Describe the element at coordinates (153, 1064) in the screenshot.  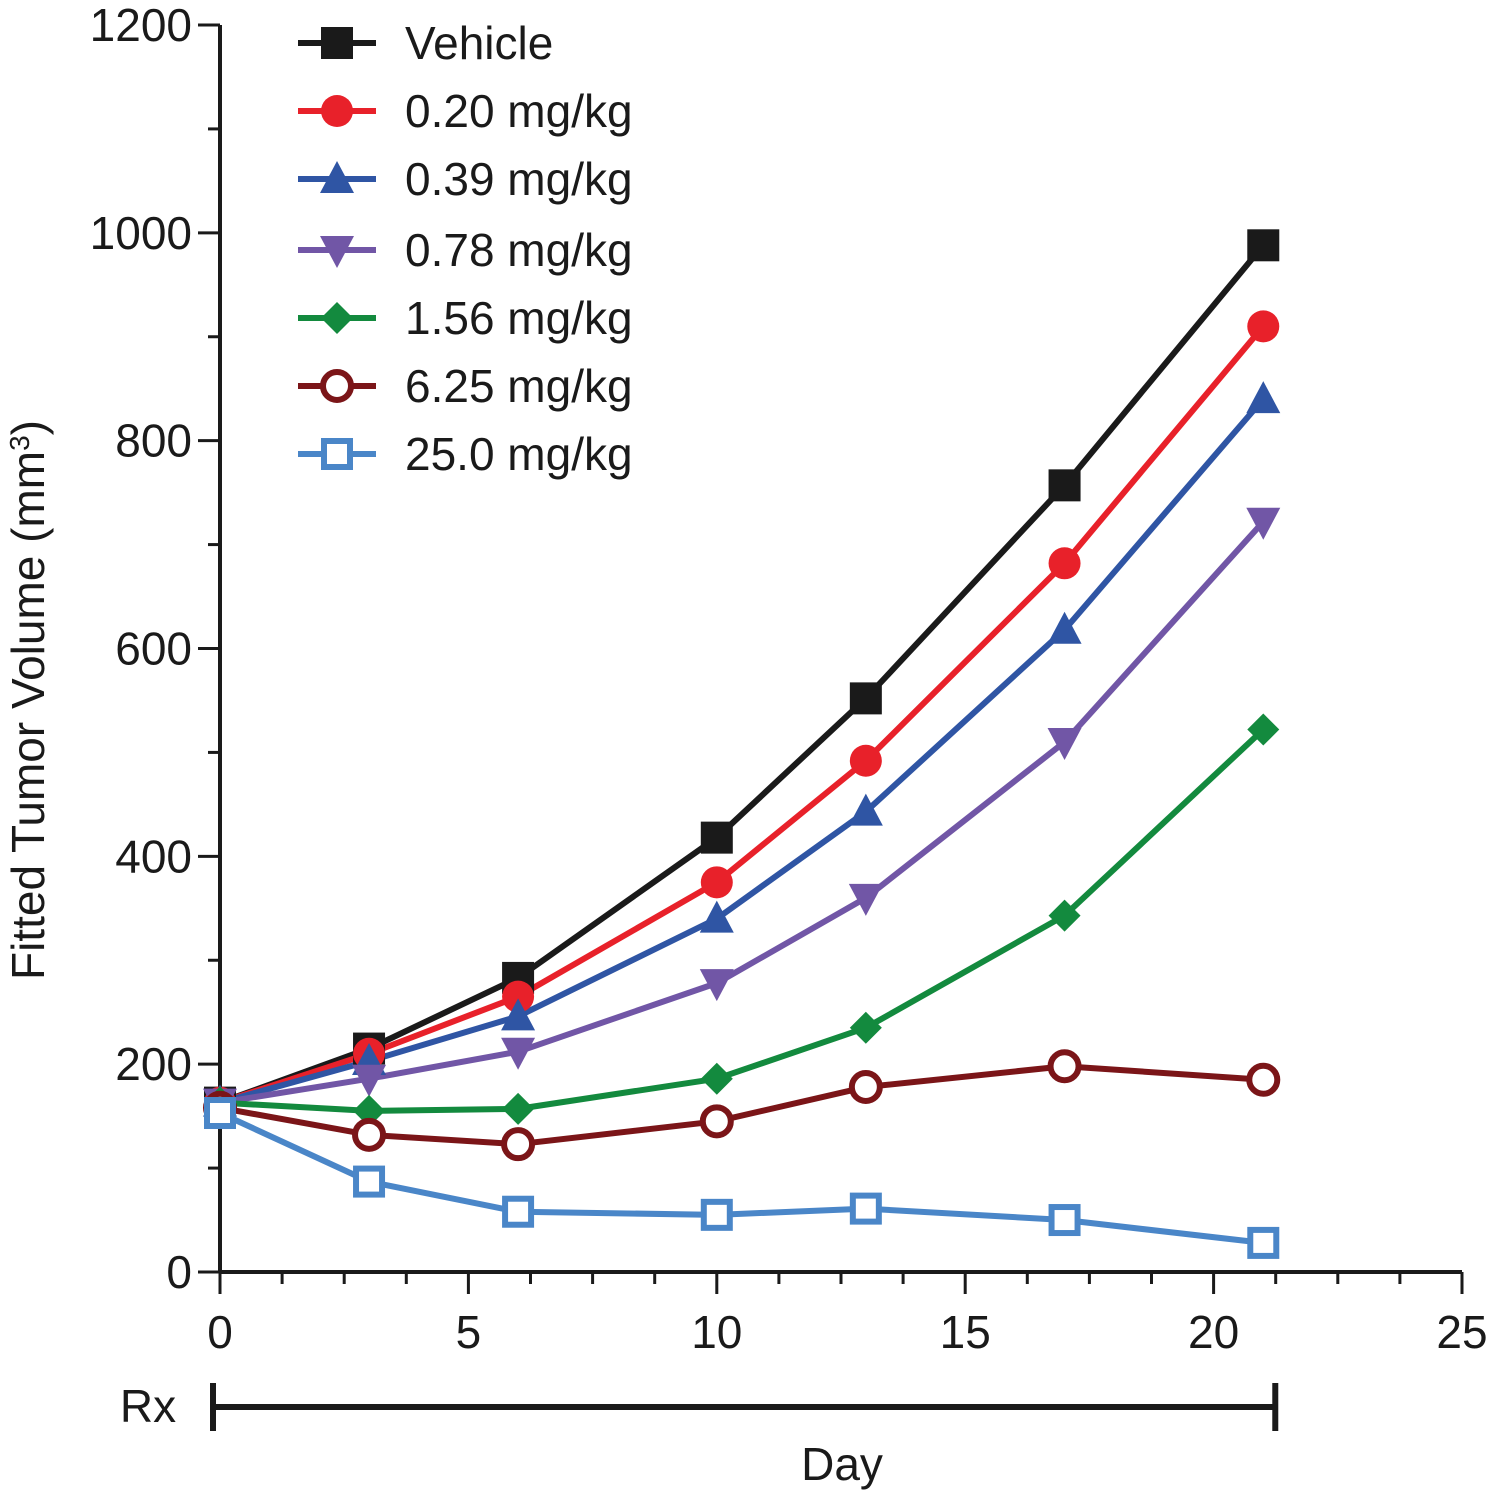
I see `y-tick-label: 200` at that location.